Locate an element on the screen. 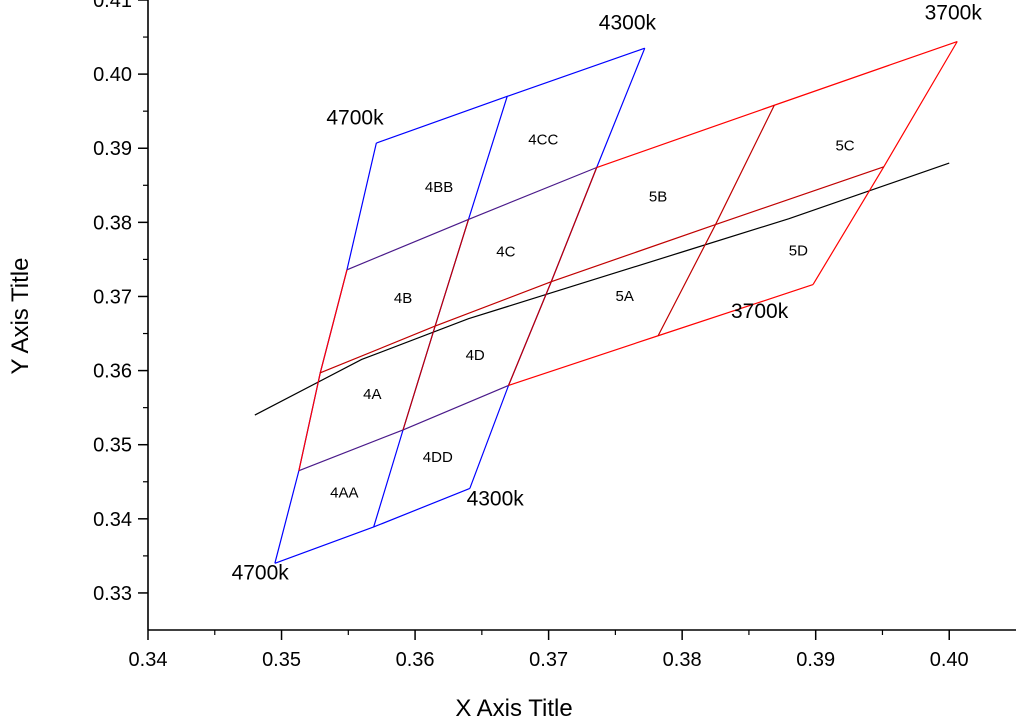  y-tick-label: 0.33 is located at coordinates (112, 594).